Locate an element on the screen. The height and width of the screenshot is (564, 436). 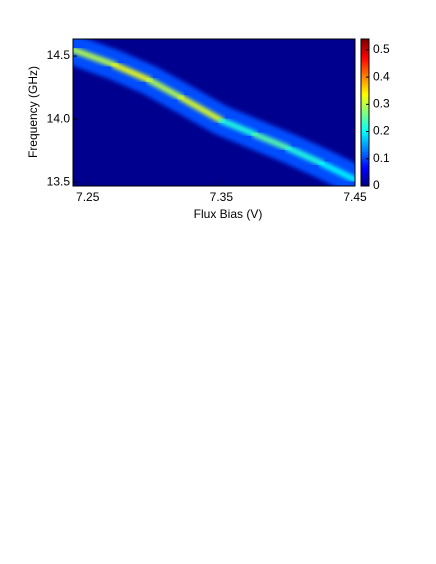
x-tick-label: 7.45 is located at coordinates (355, 197).